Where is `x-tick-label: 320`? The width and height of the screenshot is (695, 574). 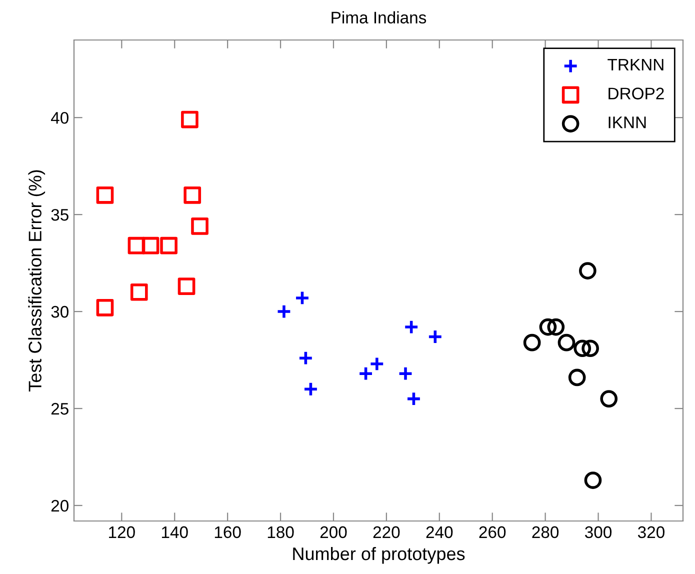 x-tick-label: 320 is located at coordinates (651, 532).